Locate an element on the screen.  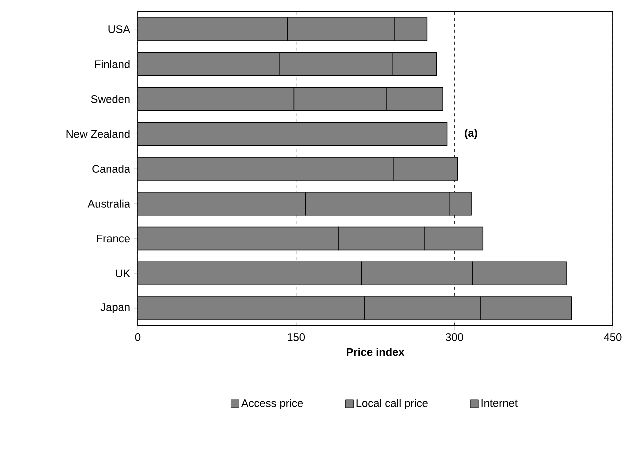
x-tick-label: 300 is located at coordinates (455, 338).